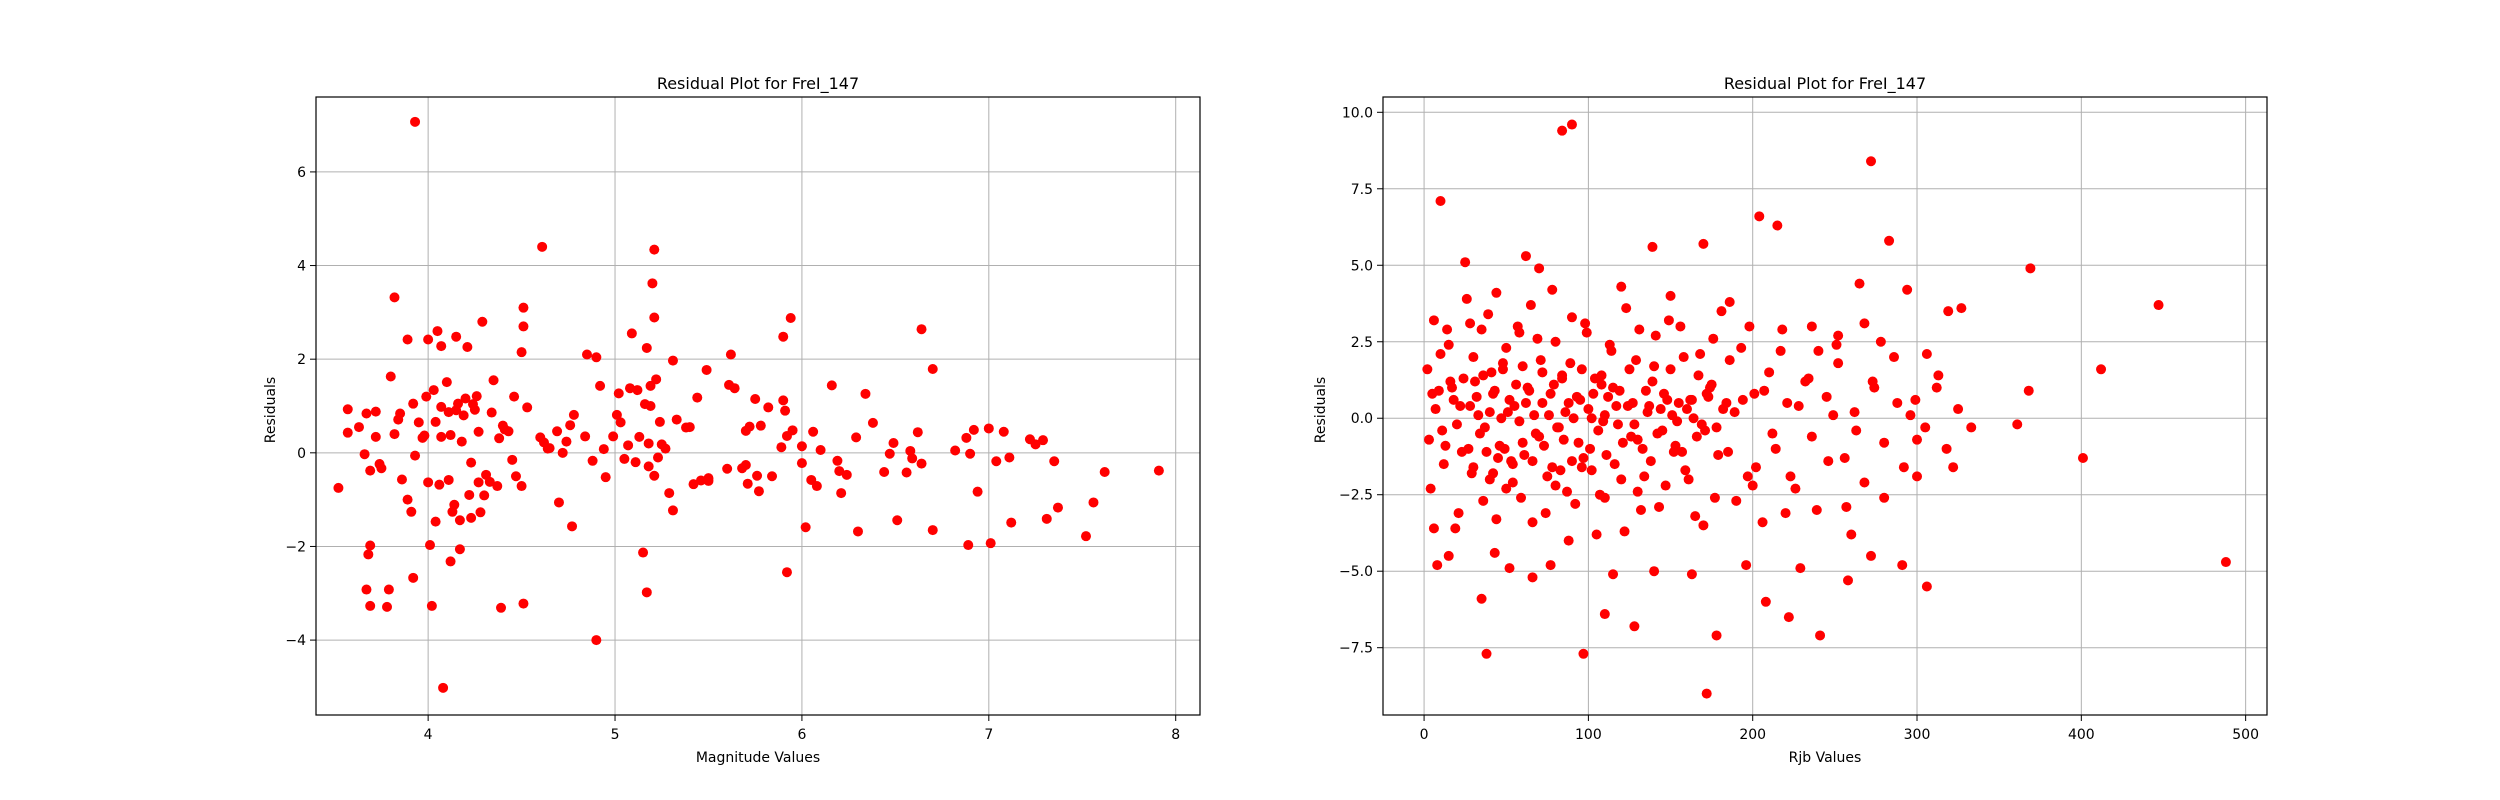  Describe the element at coordinates (271, 410) in the screenshot. I see `y-axis-label-magnitude: Residuals` at that location.